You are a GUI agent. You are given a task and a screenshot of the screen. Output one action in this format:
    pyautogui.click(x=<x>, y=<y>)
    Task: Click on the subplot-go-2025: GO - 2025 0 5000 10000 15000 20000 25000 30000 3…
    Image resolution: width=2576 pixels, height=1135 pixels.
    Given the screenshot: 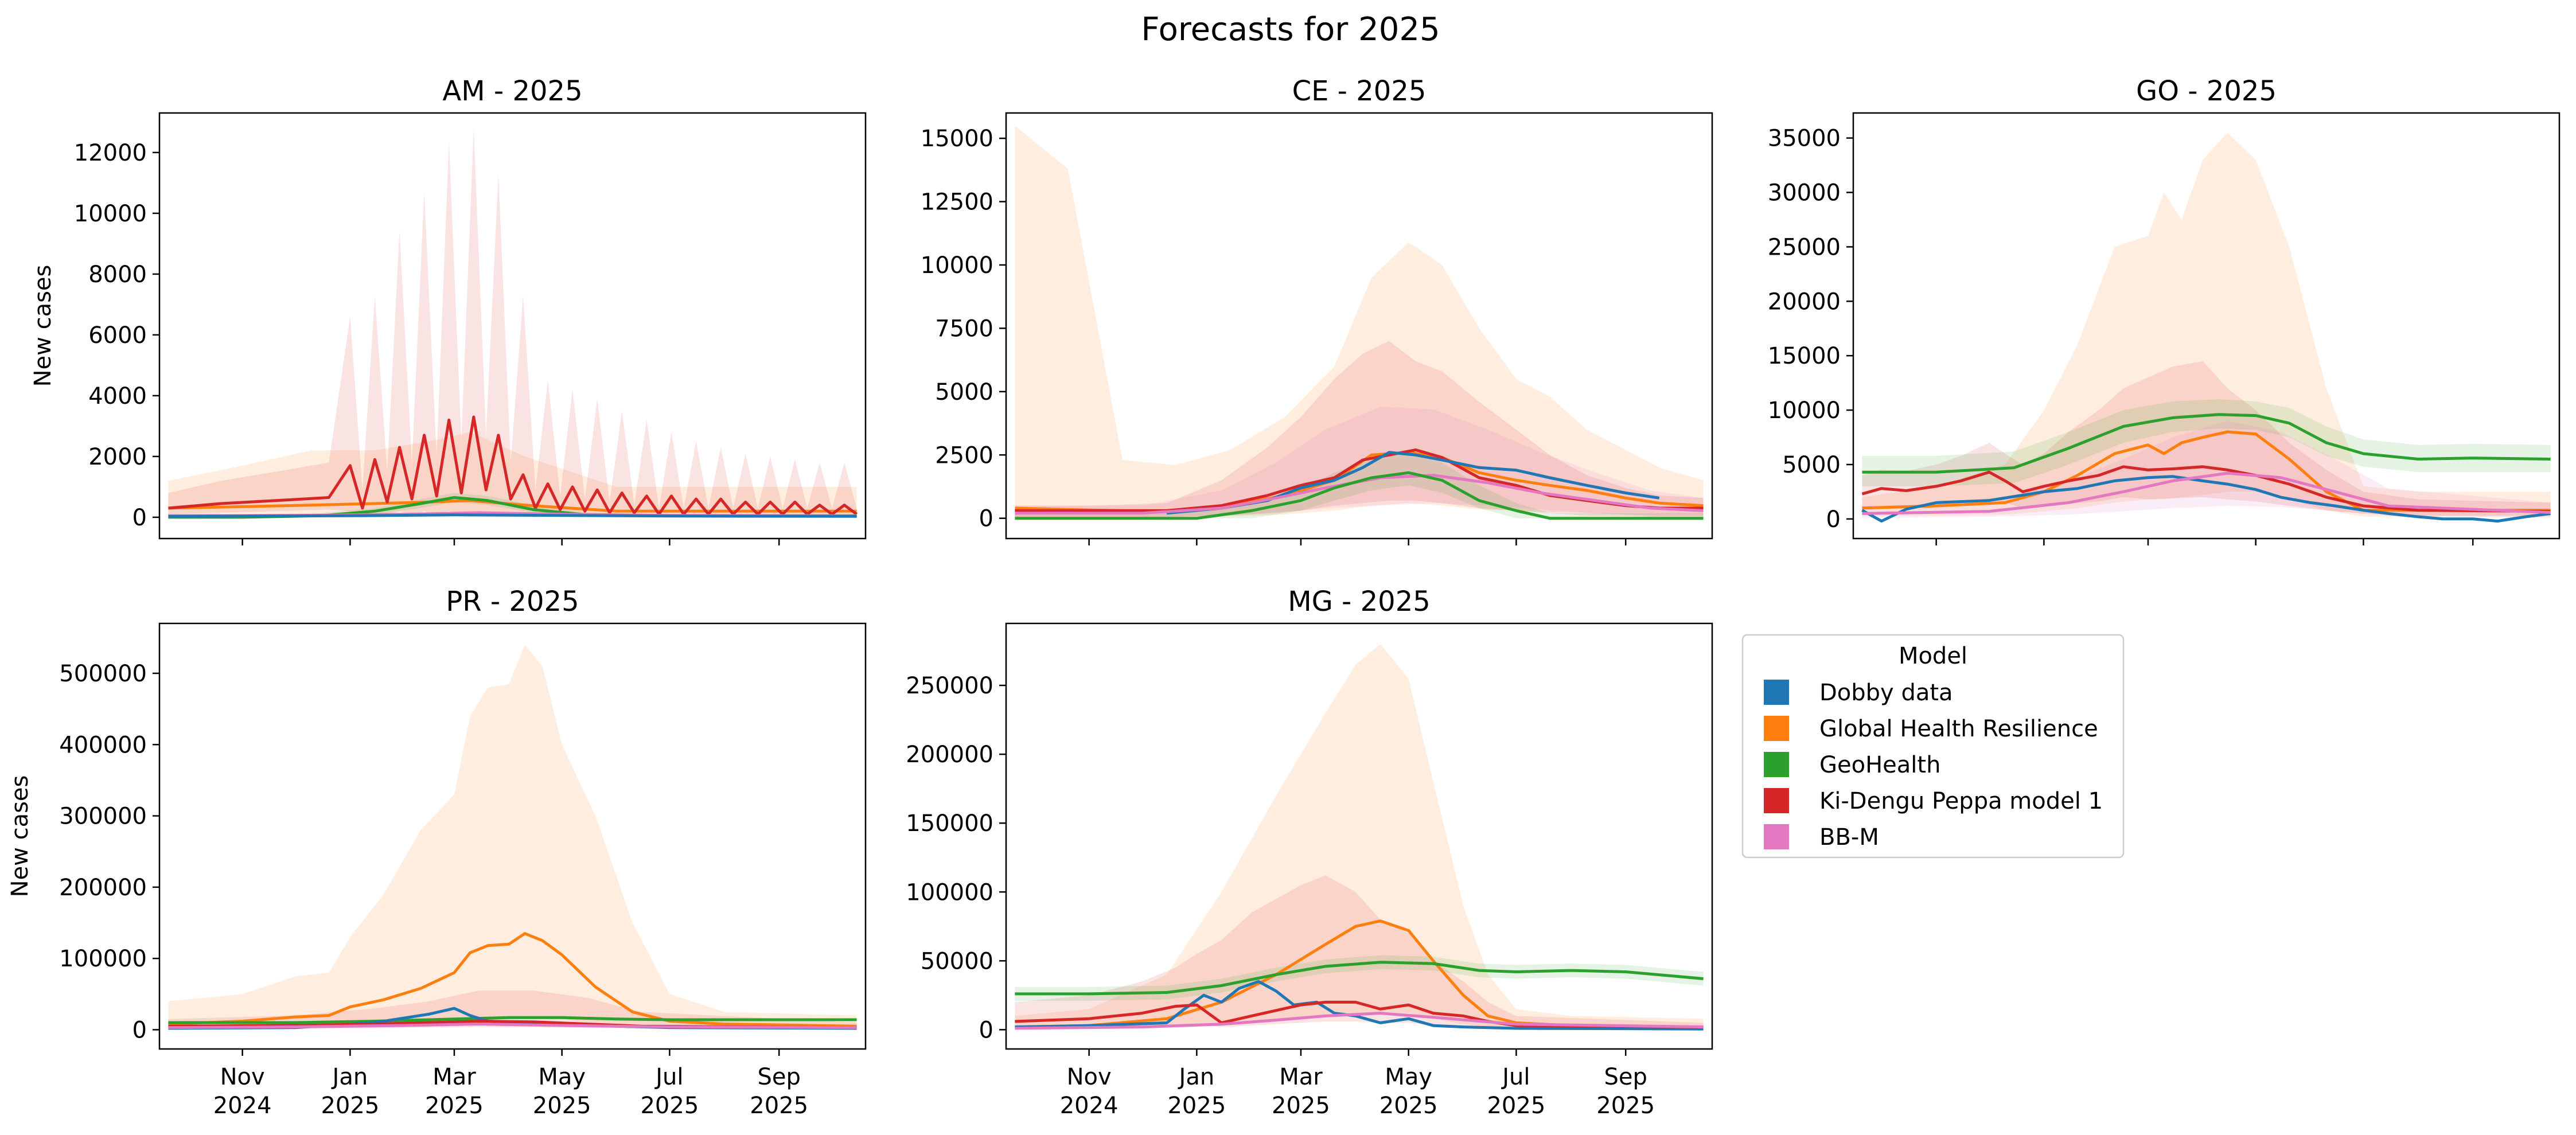 What is the action you would take?
    pyautogui.click(x=2164, y=310)
    